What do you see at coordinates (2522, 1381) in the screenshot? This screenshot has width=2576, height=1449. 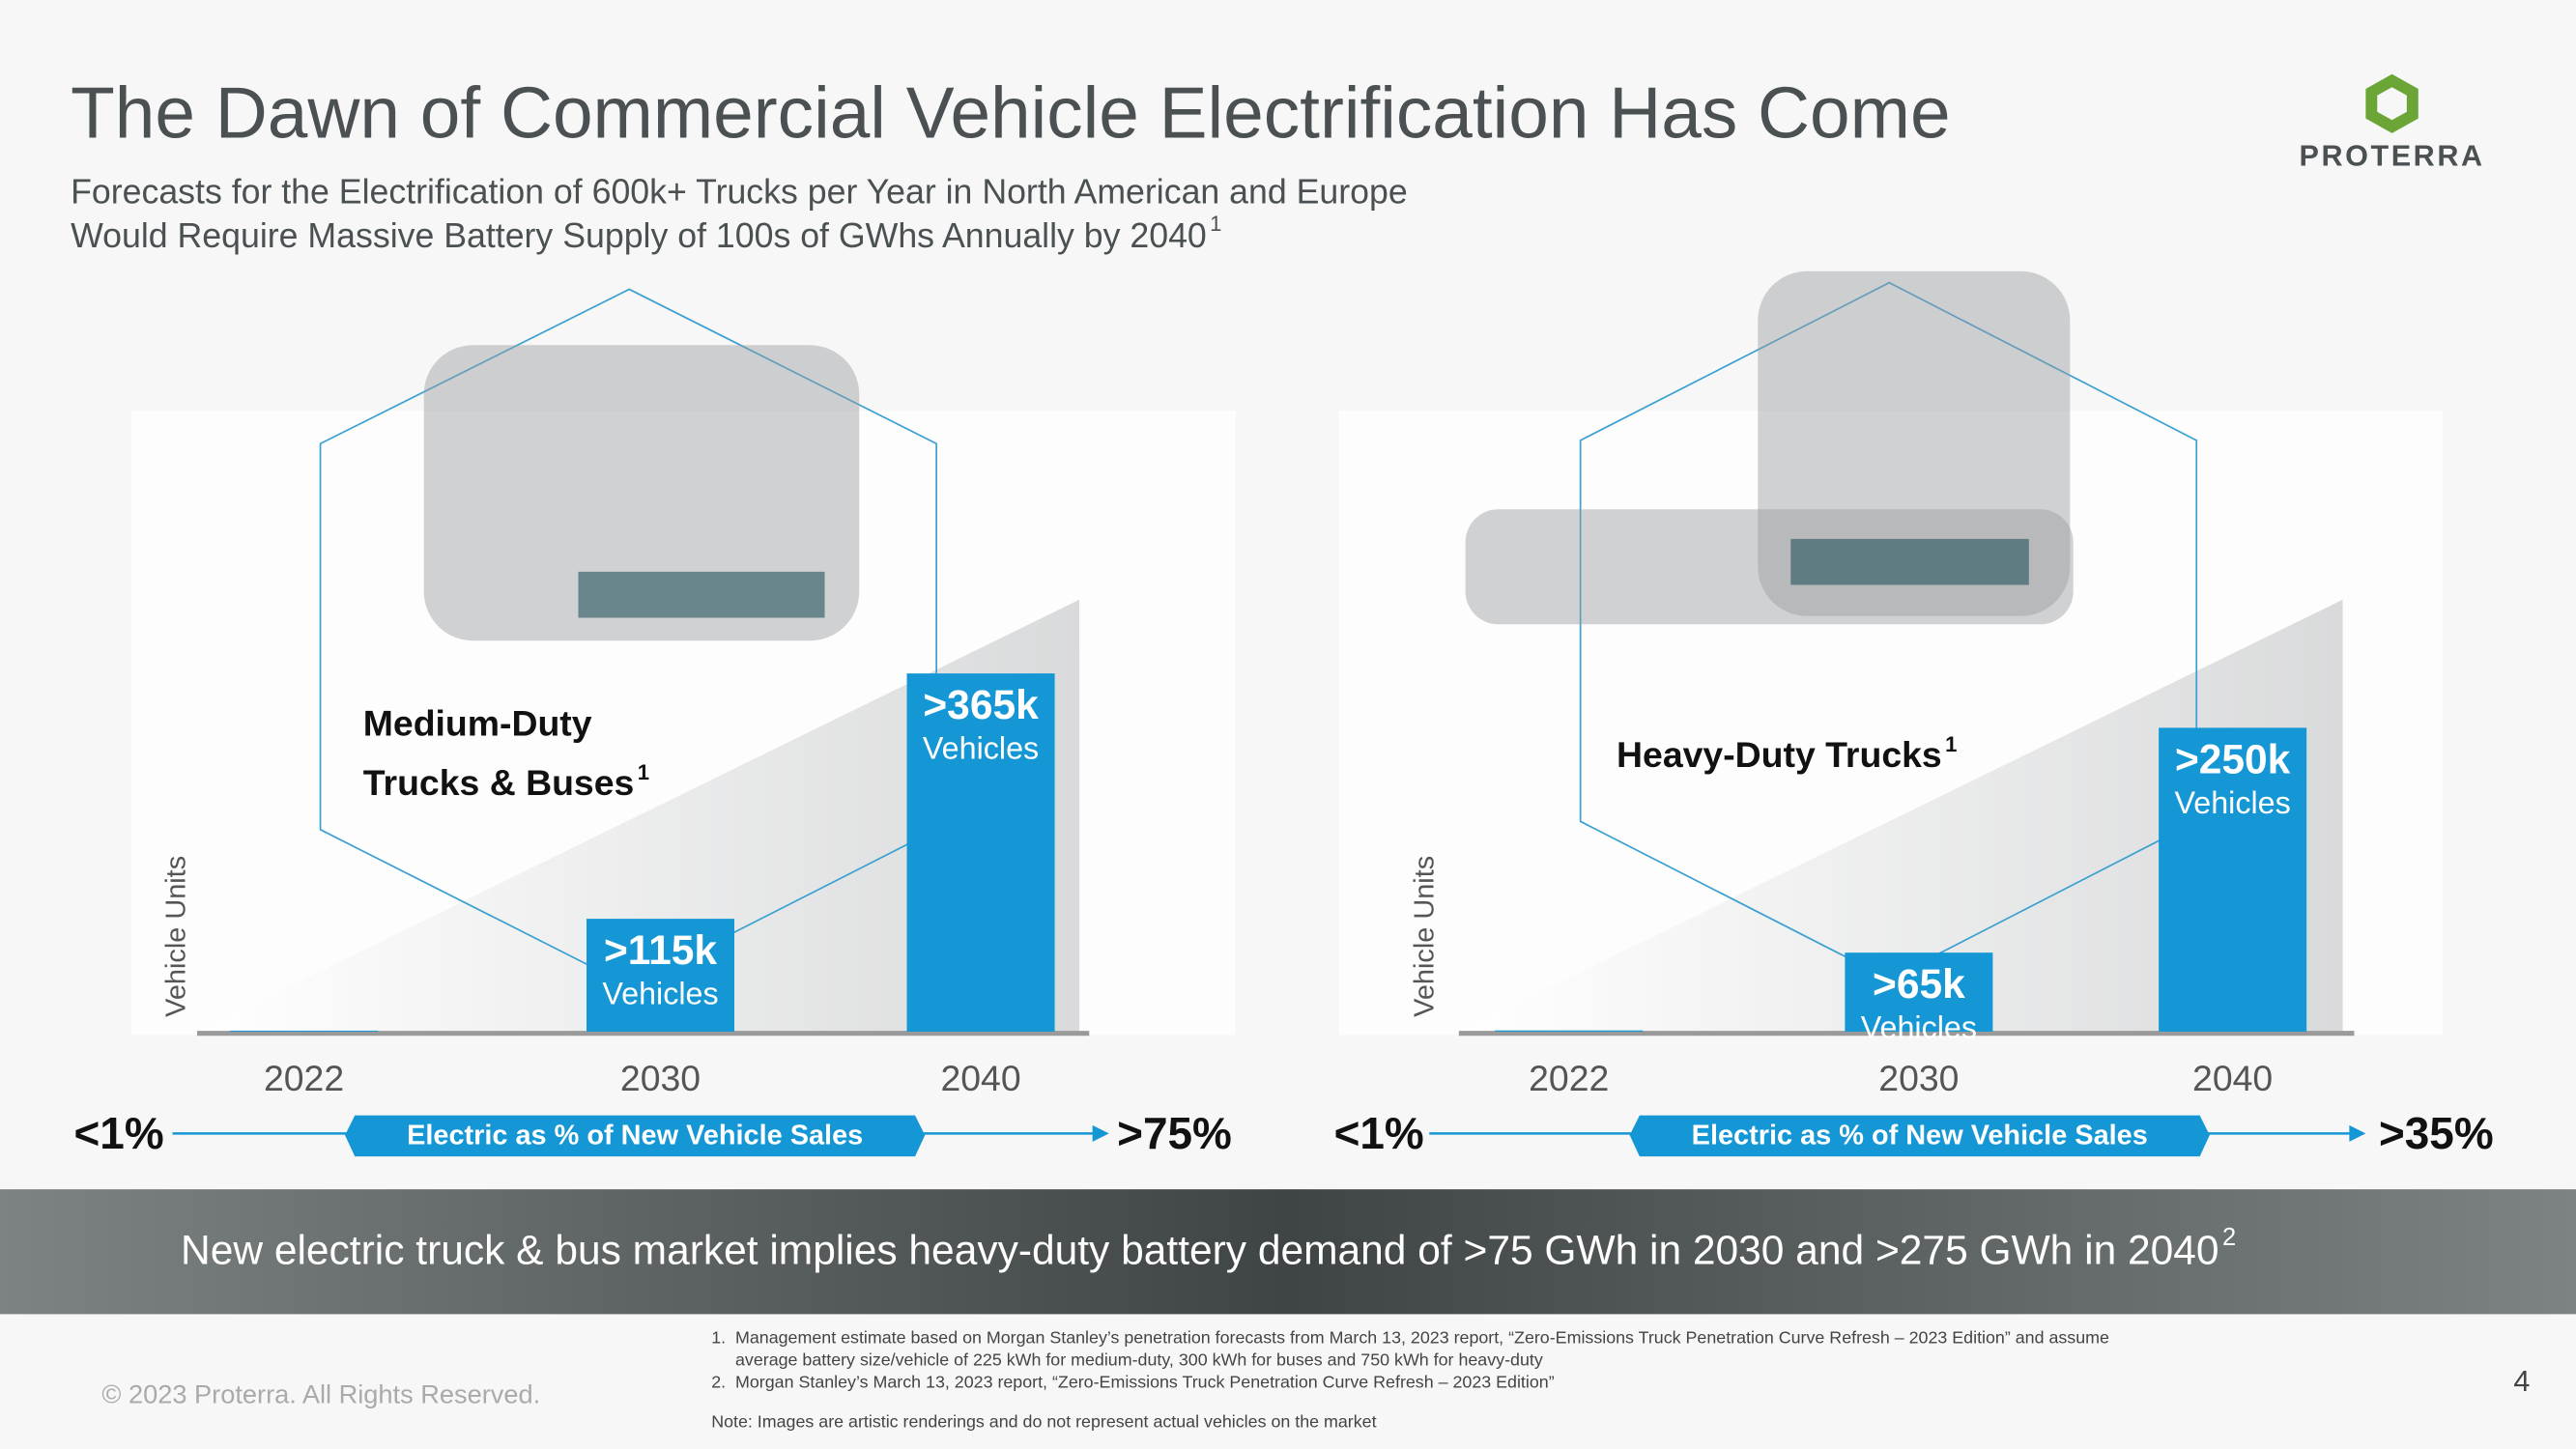 I see `page-number: 4` at bounding box center [2522, 1381].